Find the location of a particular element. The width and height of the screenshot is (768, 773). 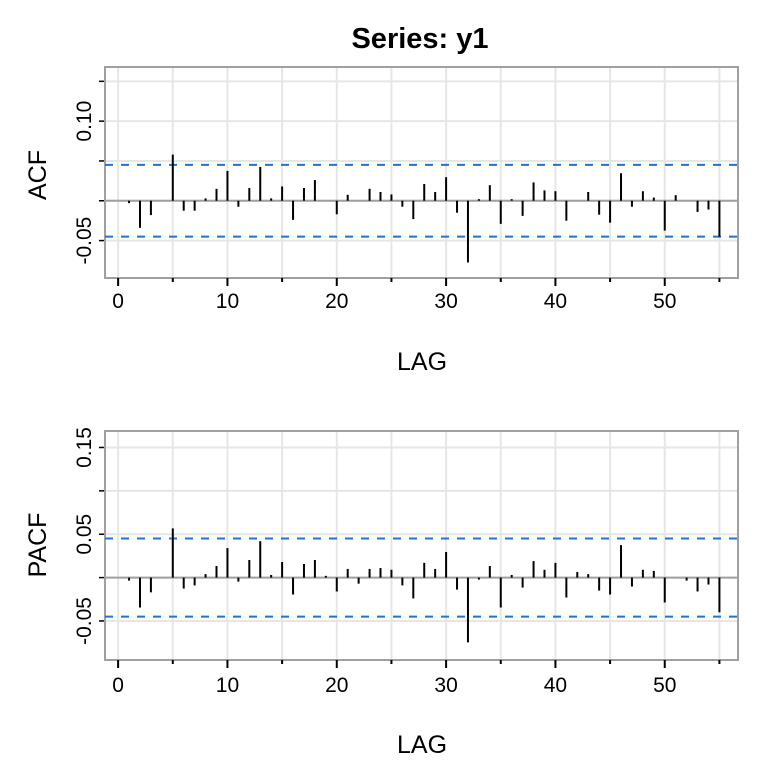

acf-ylabel: ACF is located at coordinates (38, 175).